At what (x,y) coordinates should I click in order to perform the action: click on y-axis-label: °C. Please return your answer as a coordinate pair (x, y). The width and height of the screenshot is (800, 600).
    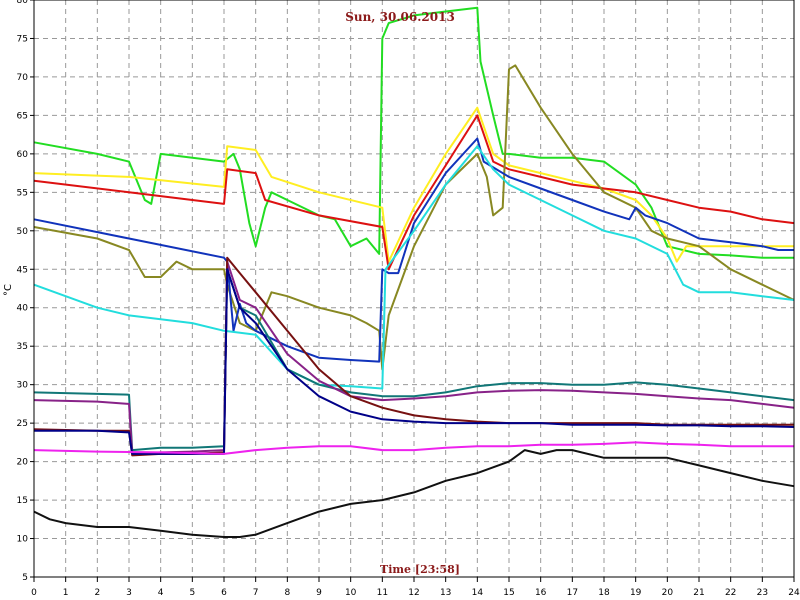
    Looking at the image, I should click on (8, 290).